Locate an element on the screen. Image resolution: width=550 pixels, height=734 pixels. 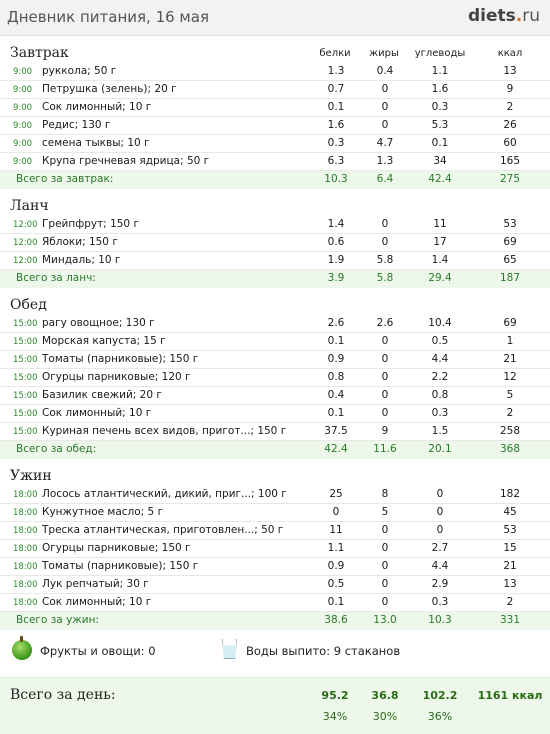
food-name: Редис; 130 г is located at coordinates (76, 125).